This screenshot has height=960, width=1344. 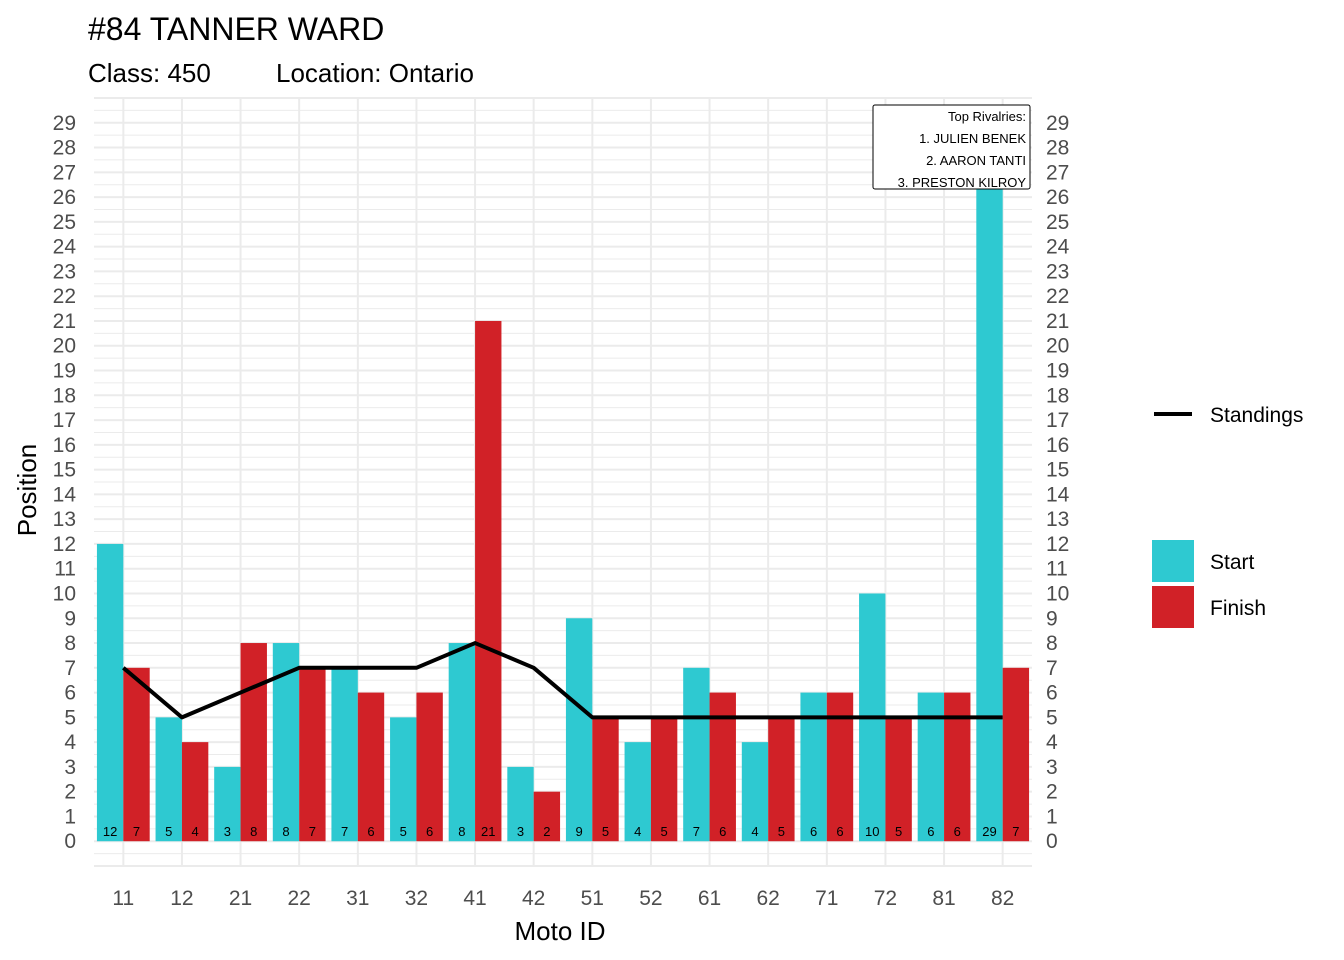 I want to click on y-tick-right: 23, so click(x=1057, y=271).